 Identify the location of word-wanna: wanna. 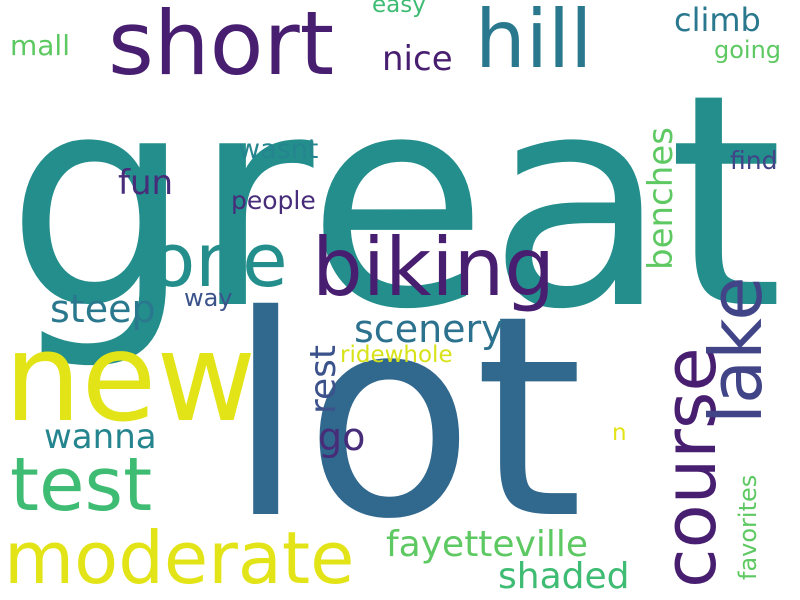
(100, 437).